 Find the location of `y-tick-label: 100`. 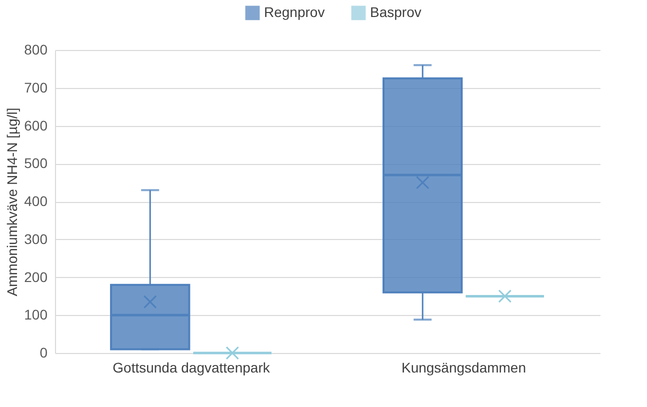

y-tick-label: 100 is located at coordinates (36, 314).